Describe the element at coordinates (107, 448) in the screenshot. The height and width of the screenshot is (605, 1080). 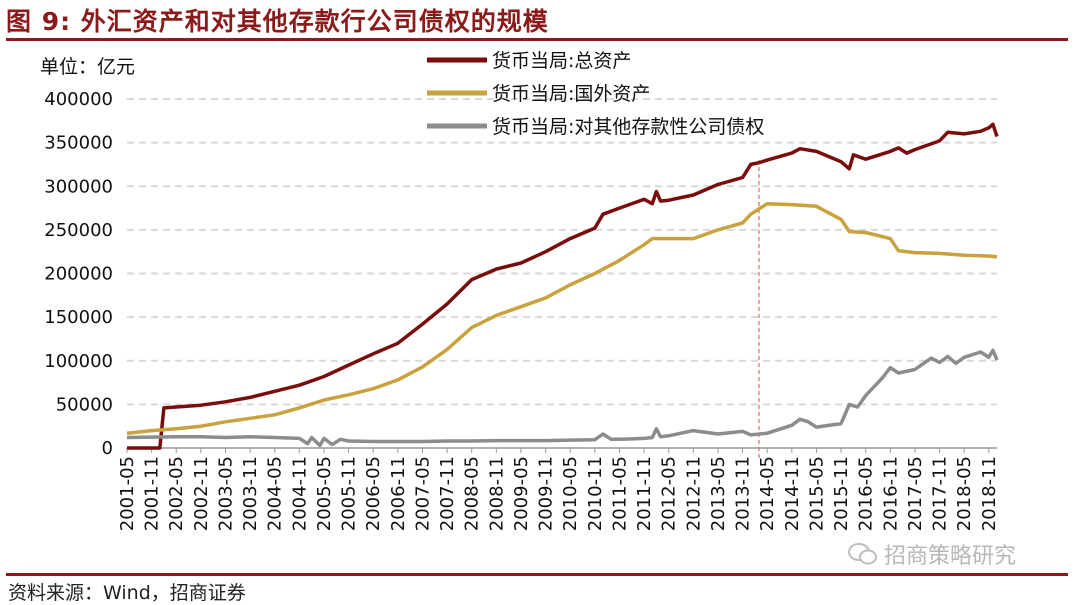
I see `y-tick-label: 0` at that location.